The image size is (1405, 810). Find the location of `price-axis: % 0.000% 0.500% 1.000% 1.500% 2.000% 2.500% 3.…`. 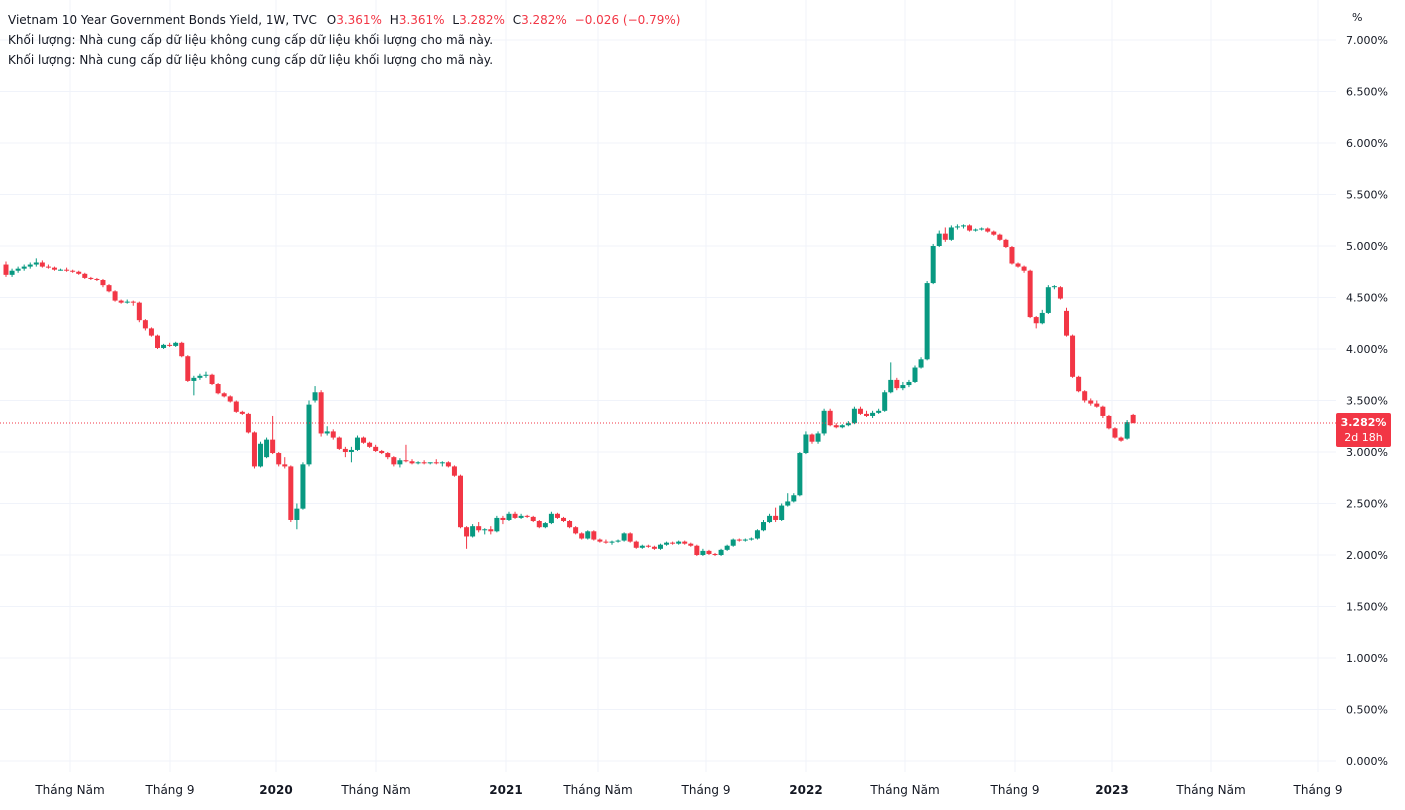

price-axis: % 0.000% 0.500% 1.000% 1.500% 2.000% 2.500% 3.… is located at coordinates (1367, 389).